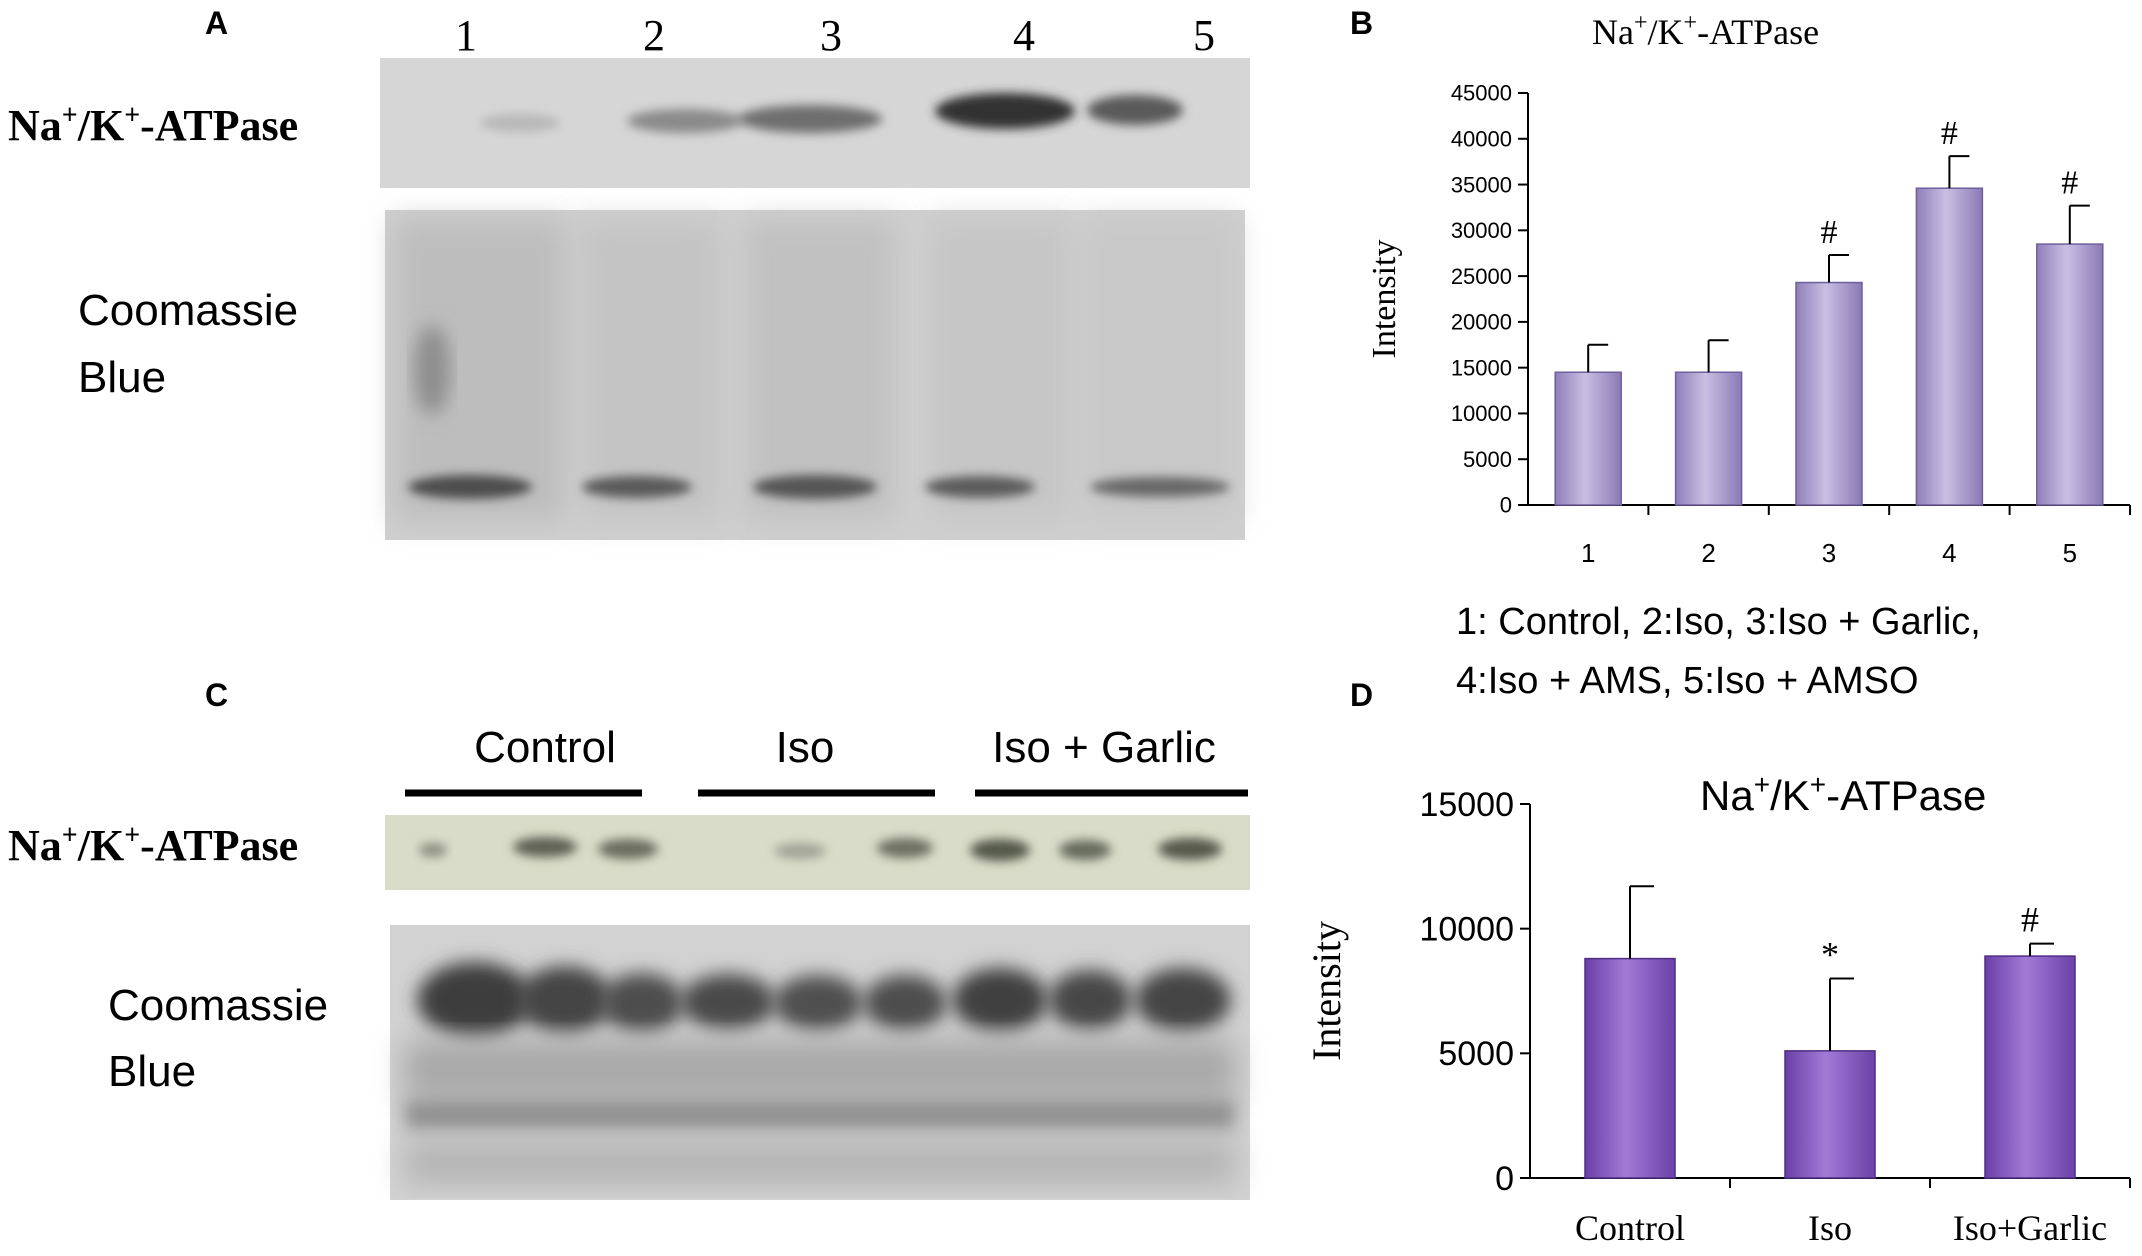  I want to click on protein-label-c: Na+/K+-ATPase, so click(153, 845).